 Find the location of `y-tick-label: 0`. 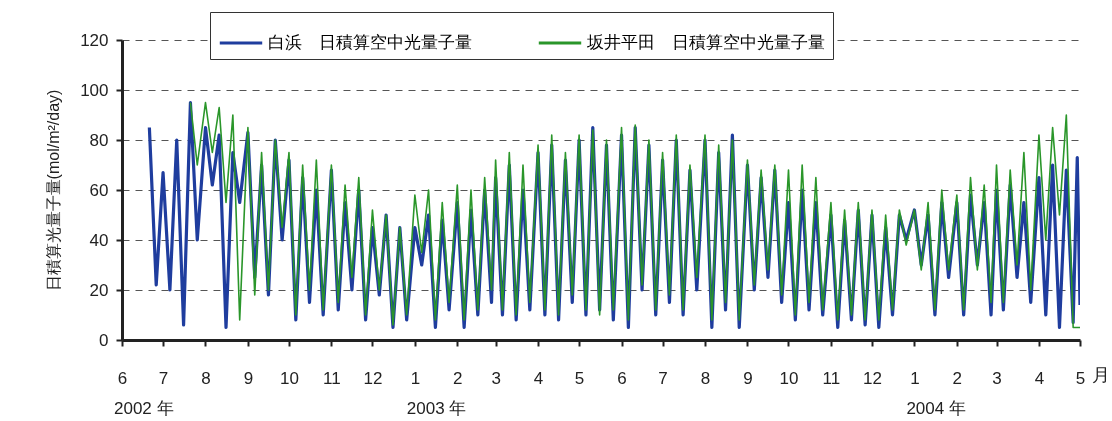

y-tick-label: 0 is located at coordinates (104, 340).